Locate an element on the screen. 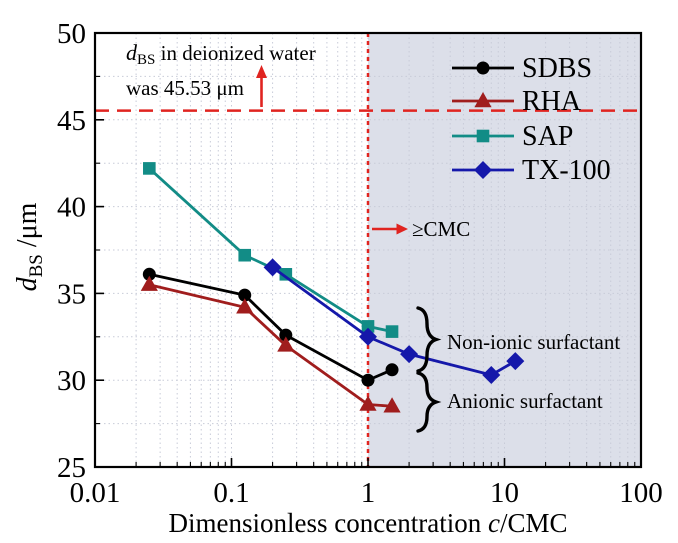 This screenshot has height=543, width=678. up-arrow-head is located at coordinates (261, 71).